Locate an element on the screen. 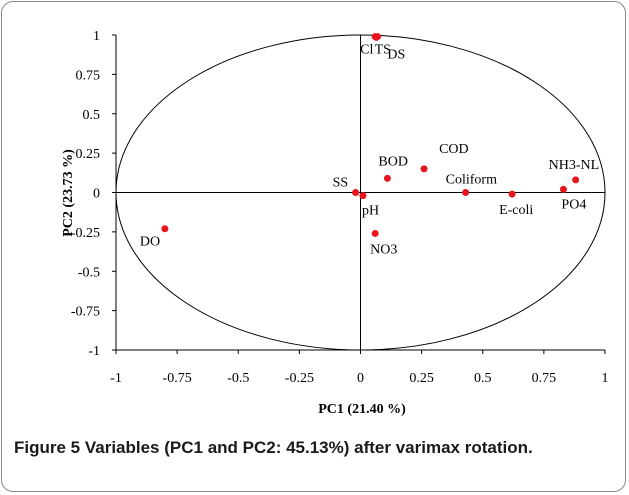 This screenshot has height=495, width=629. point-label: COD is located at coordinates (454, 149).